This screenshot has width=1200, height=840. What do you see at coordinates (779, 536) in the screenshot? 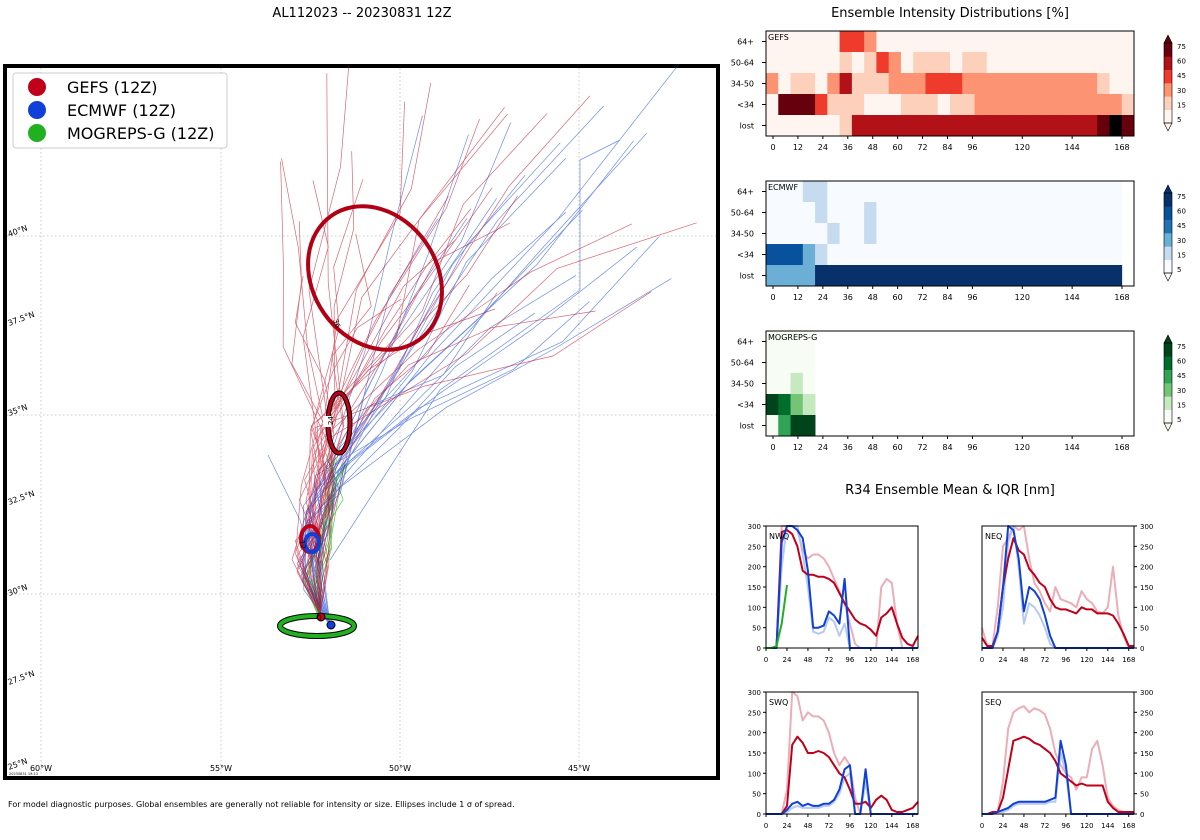
I see `r34-panel-label: NWQ` at bounding box center [779, 536].